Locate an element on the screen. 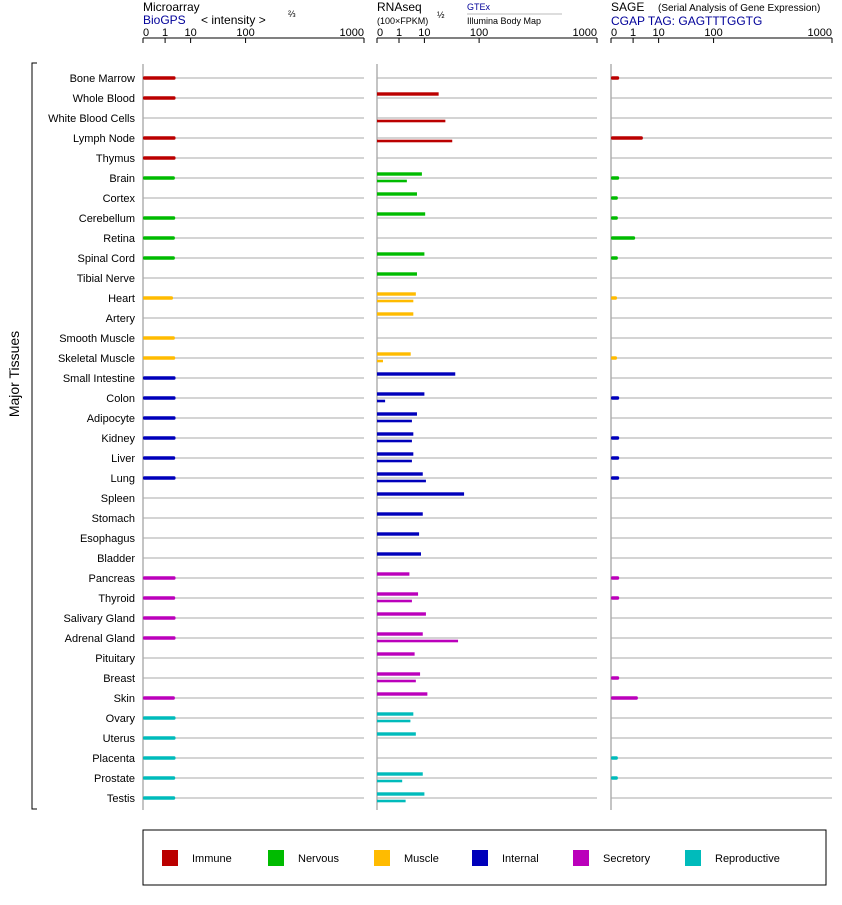 This screenshot has height=905, width=842. y-axis-bracket is located at coordinates (34, 436).